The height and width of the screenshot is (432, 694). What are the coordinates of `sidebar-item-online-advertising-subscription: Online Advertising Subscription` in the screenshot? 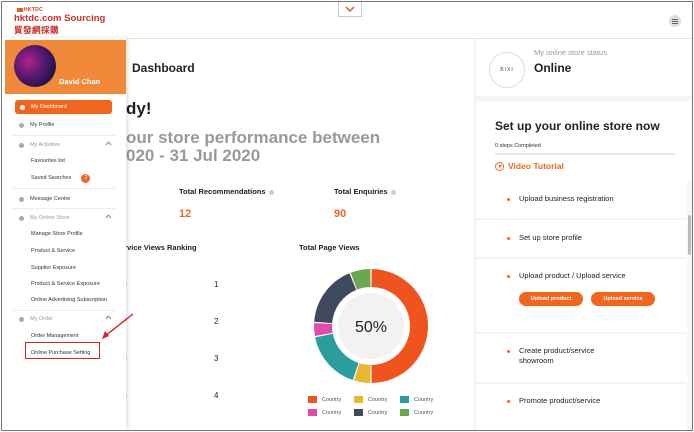 It's located at (78, 300).